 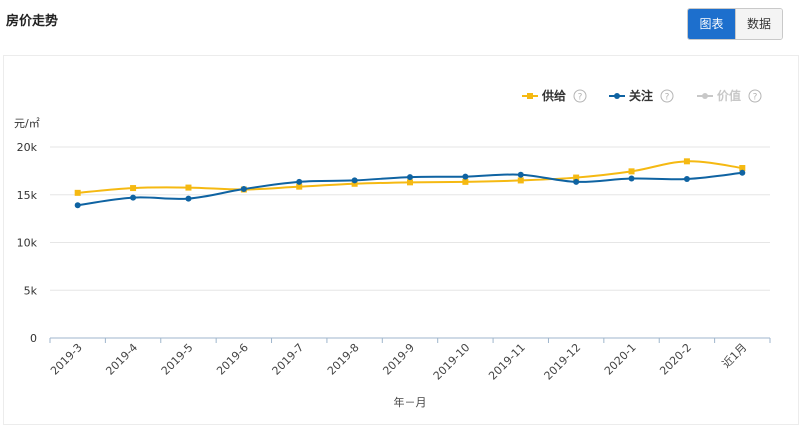 I want to click on x-tick-label: 2019-11, so click(x=507, y=362).